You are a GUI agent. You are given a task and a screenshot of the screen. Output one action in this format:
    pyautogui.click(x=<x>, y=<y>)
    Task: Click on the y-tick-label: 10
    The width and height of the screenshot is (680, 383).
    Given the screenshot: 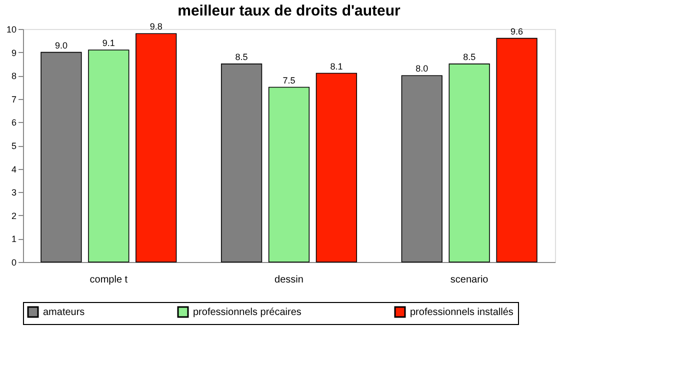 What is the action you would take?
    pyautogui.click(x=11, y=29)
    